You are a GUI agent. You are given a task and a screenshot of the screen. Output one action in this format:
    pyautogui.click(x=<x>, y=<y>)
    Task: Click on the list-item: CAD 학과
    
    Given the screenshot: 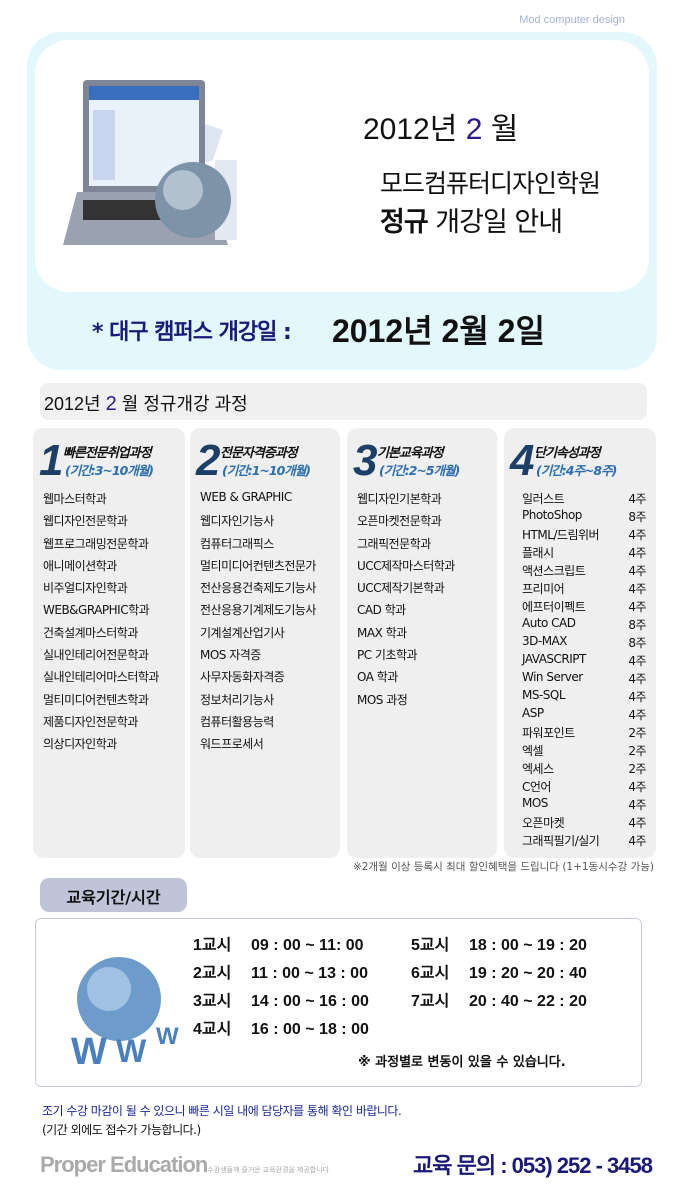 What is the action you would take?
    pyautogui.click(x=381, y=610)
    